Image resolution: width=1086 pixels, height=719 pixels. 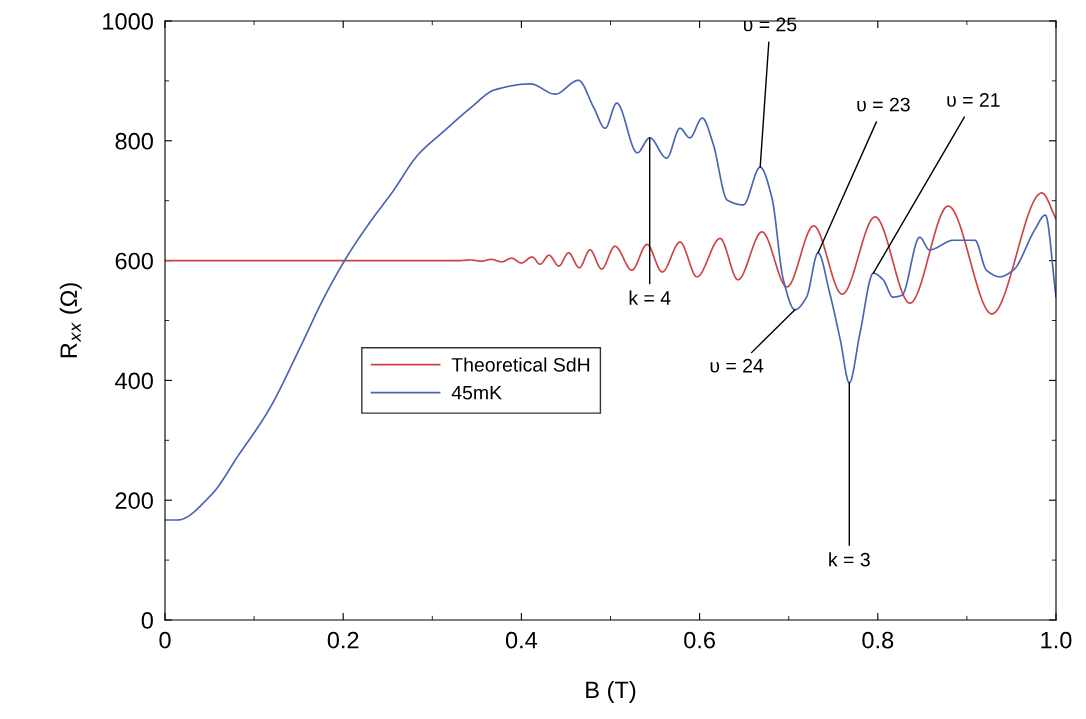 What do you see at coordinates (650, 297) in the screenshot?
I see `annotation: k = 4` at bounding box center [650, 297].